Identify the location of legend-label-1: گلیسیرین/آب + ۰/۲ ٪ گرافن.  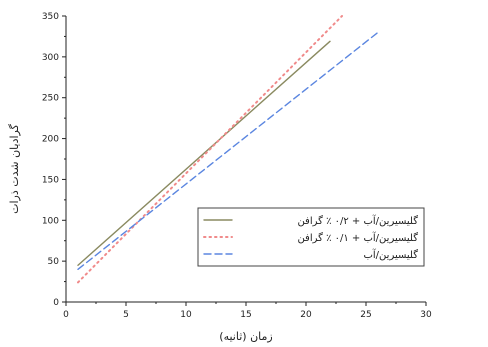
(357, 220).